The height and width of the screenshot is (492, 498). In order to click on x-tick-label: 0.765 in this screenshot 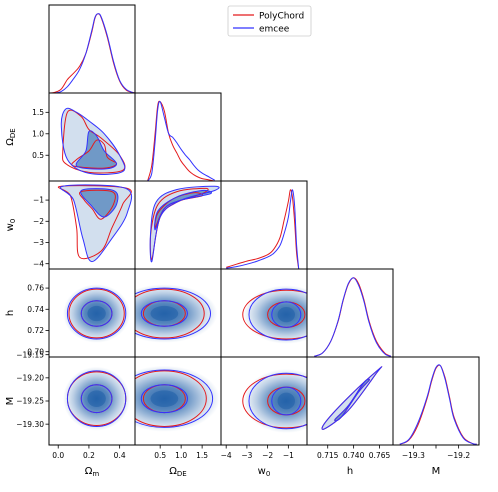, I will do `click(380, 455)`.